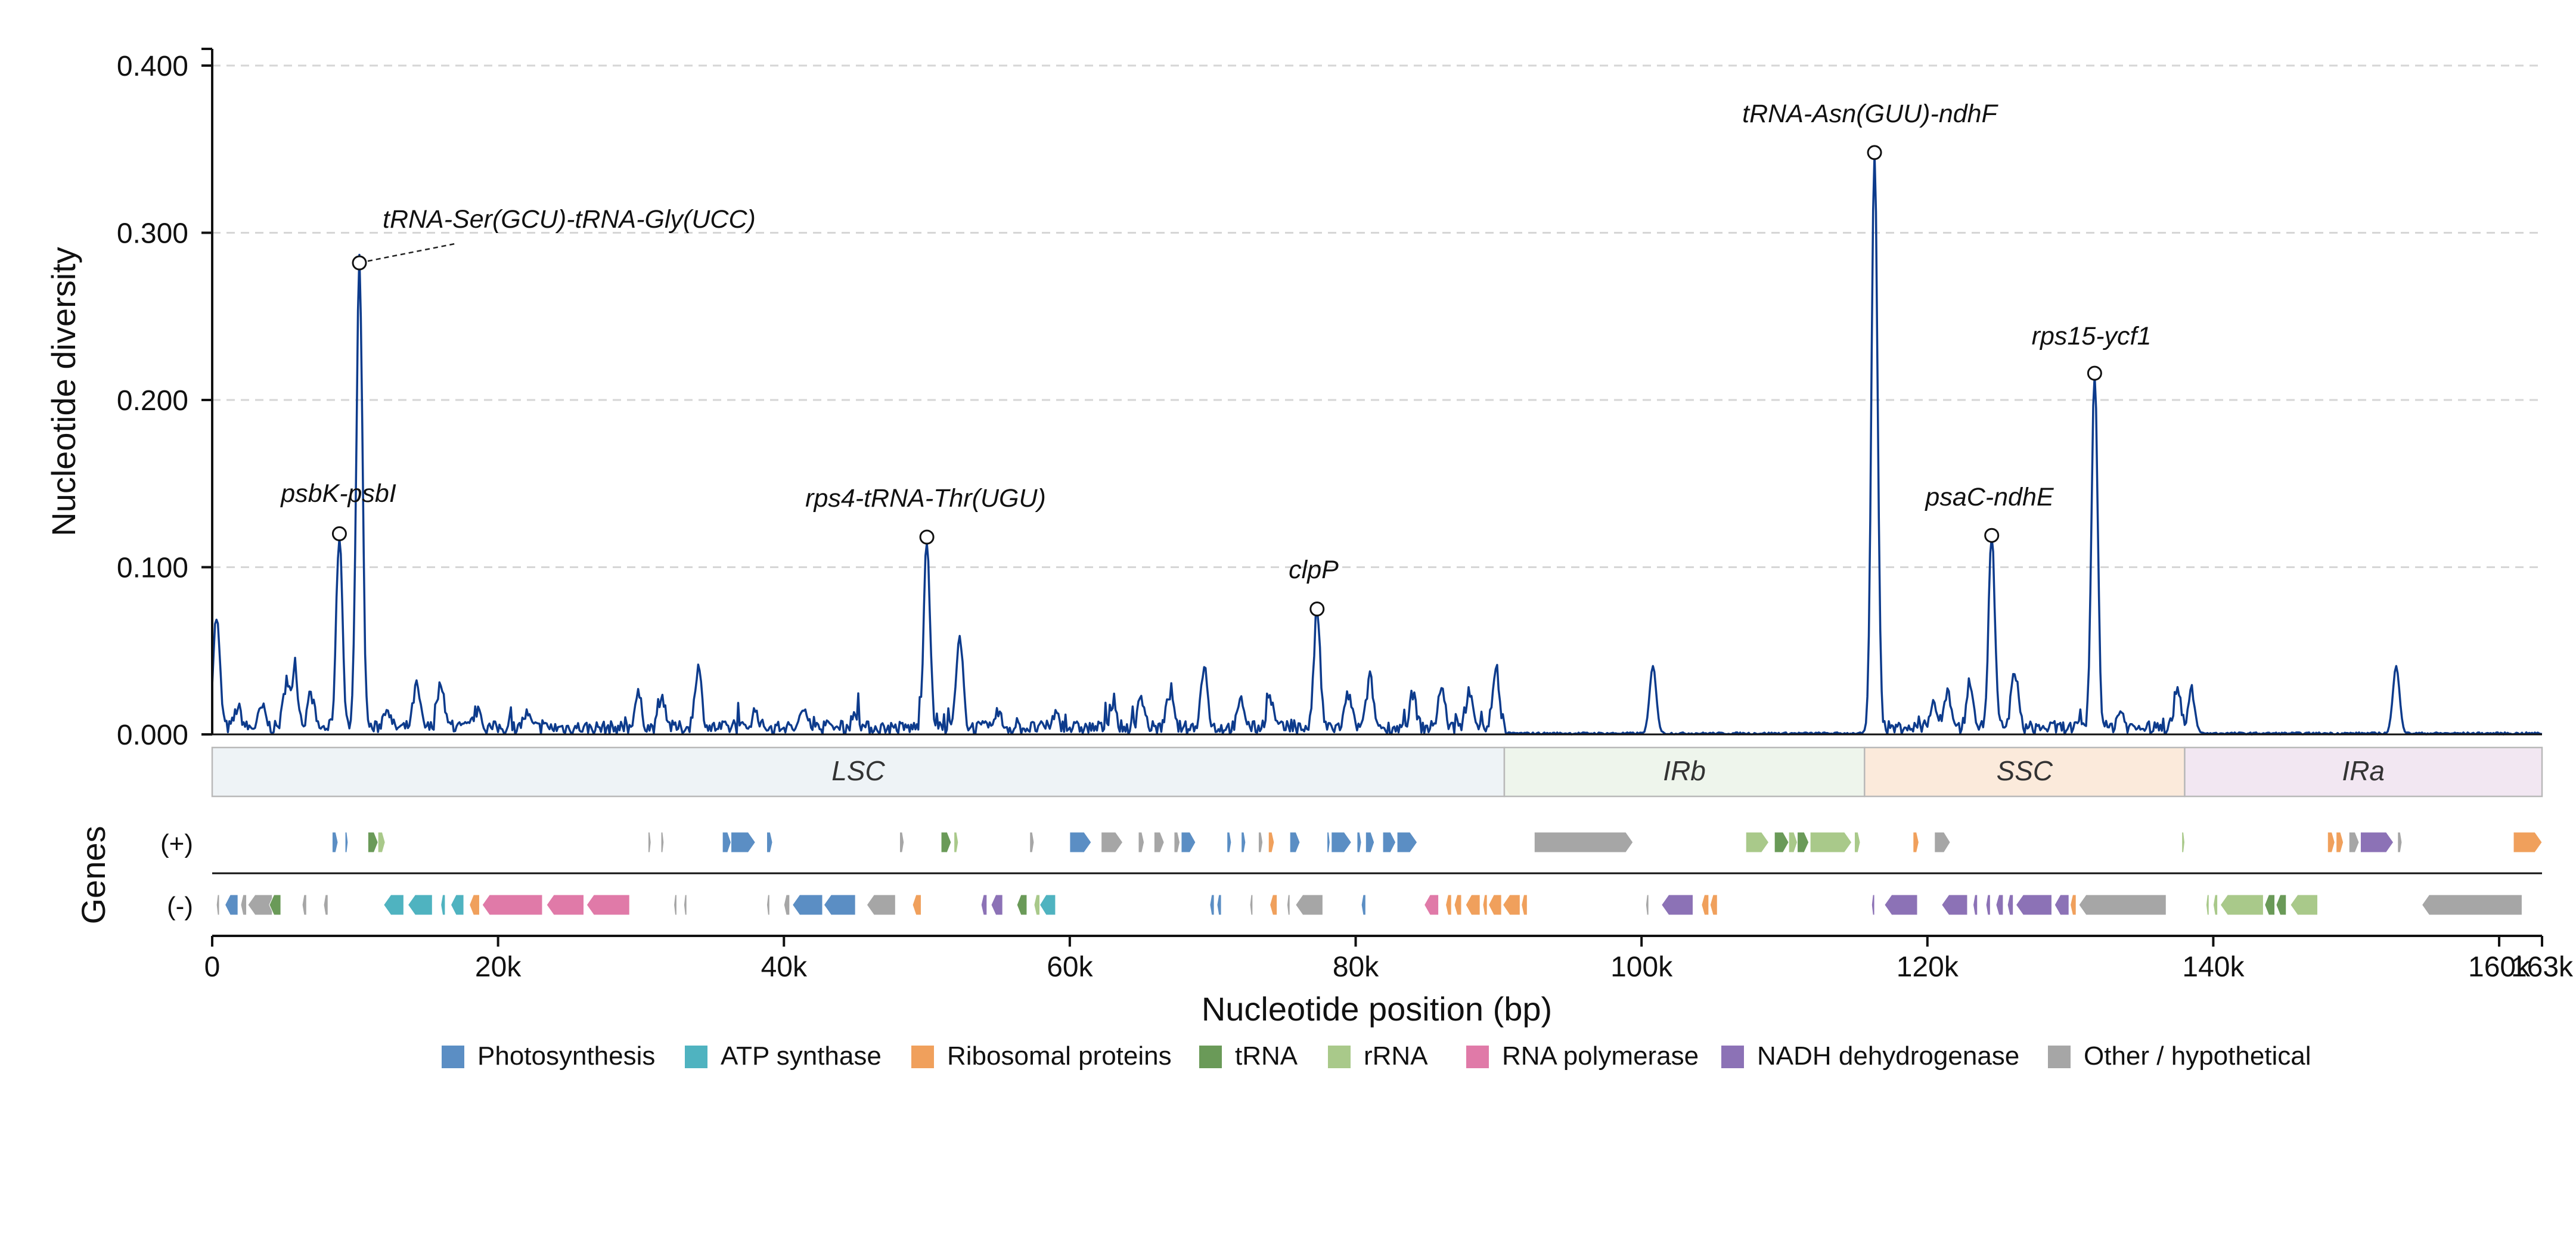  What do you see at coordinates (1642, 967) in the screenshot?
I see `x-tick-label: 100k` at bounding box center [1642, 967].